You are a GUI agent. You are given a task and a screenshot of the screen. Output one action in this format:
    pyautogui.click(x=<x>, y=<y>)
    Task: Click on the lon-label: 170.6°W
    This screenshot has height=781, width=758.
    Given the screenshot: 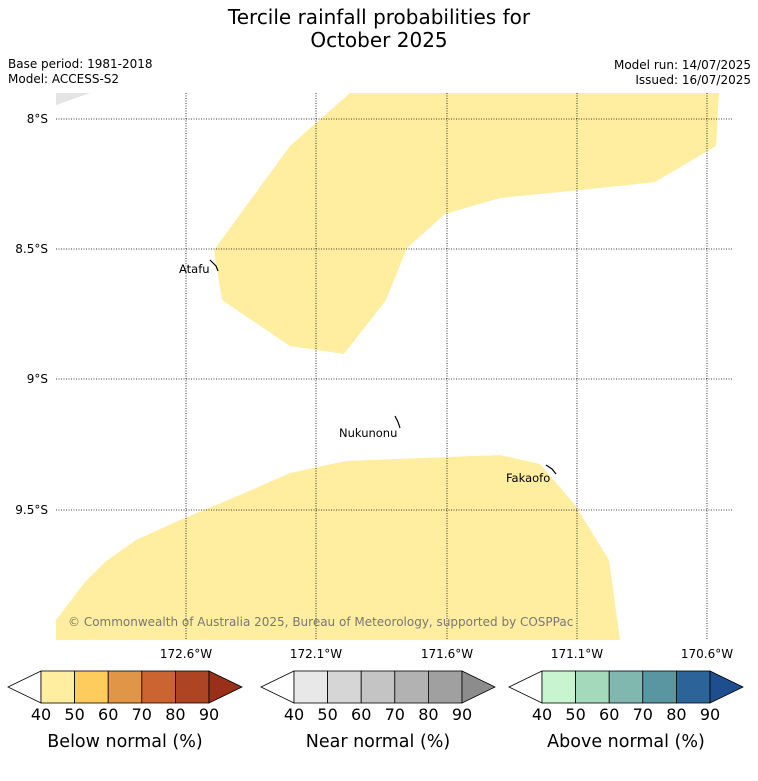 What is the action you would take?
    pyautogui.click(x=707, y=654)
    